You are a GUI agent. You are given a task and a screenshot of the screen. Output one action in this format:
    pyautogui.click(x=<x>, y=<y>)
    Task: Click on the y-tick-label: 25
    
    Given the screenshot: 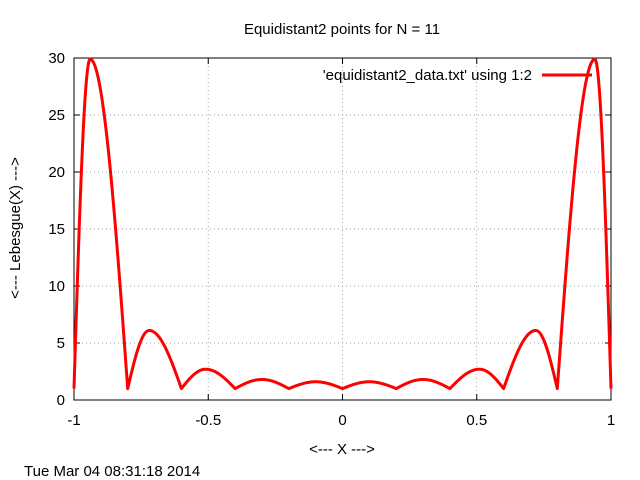 What is the action you would take?
    pyautogui.click(x=56, y=115)
    